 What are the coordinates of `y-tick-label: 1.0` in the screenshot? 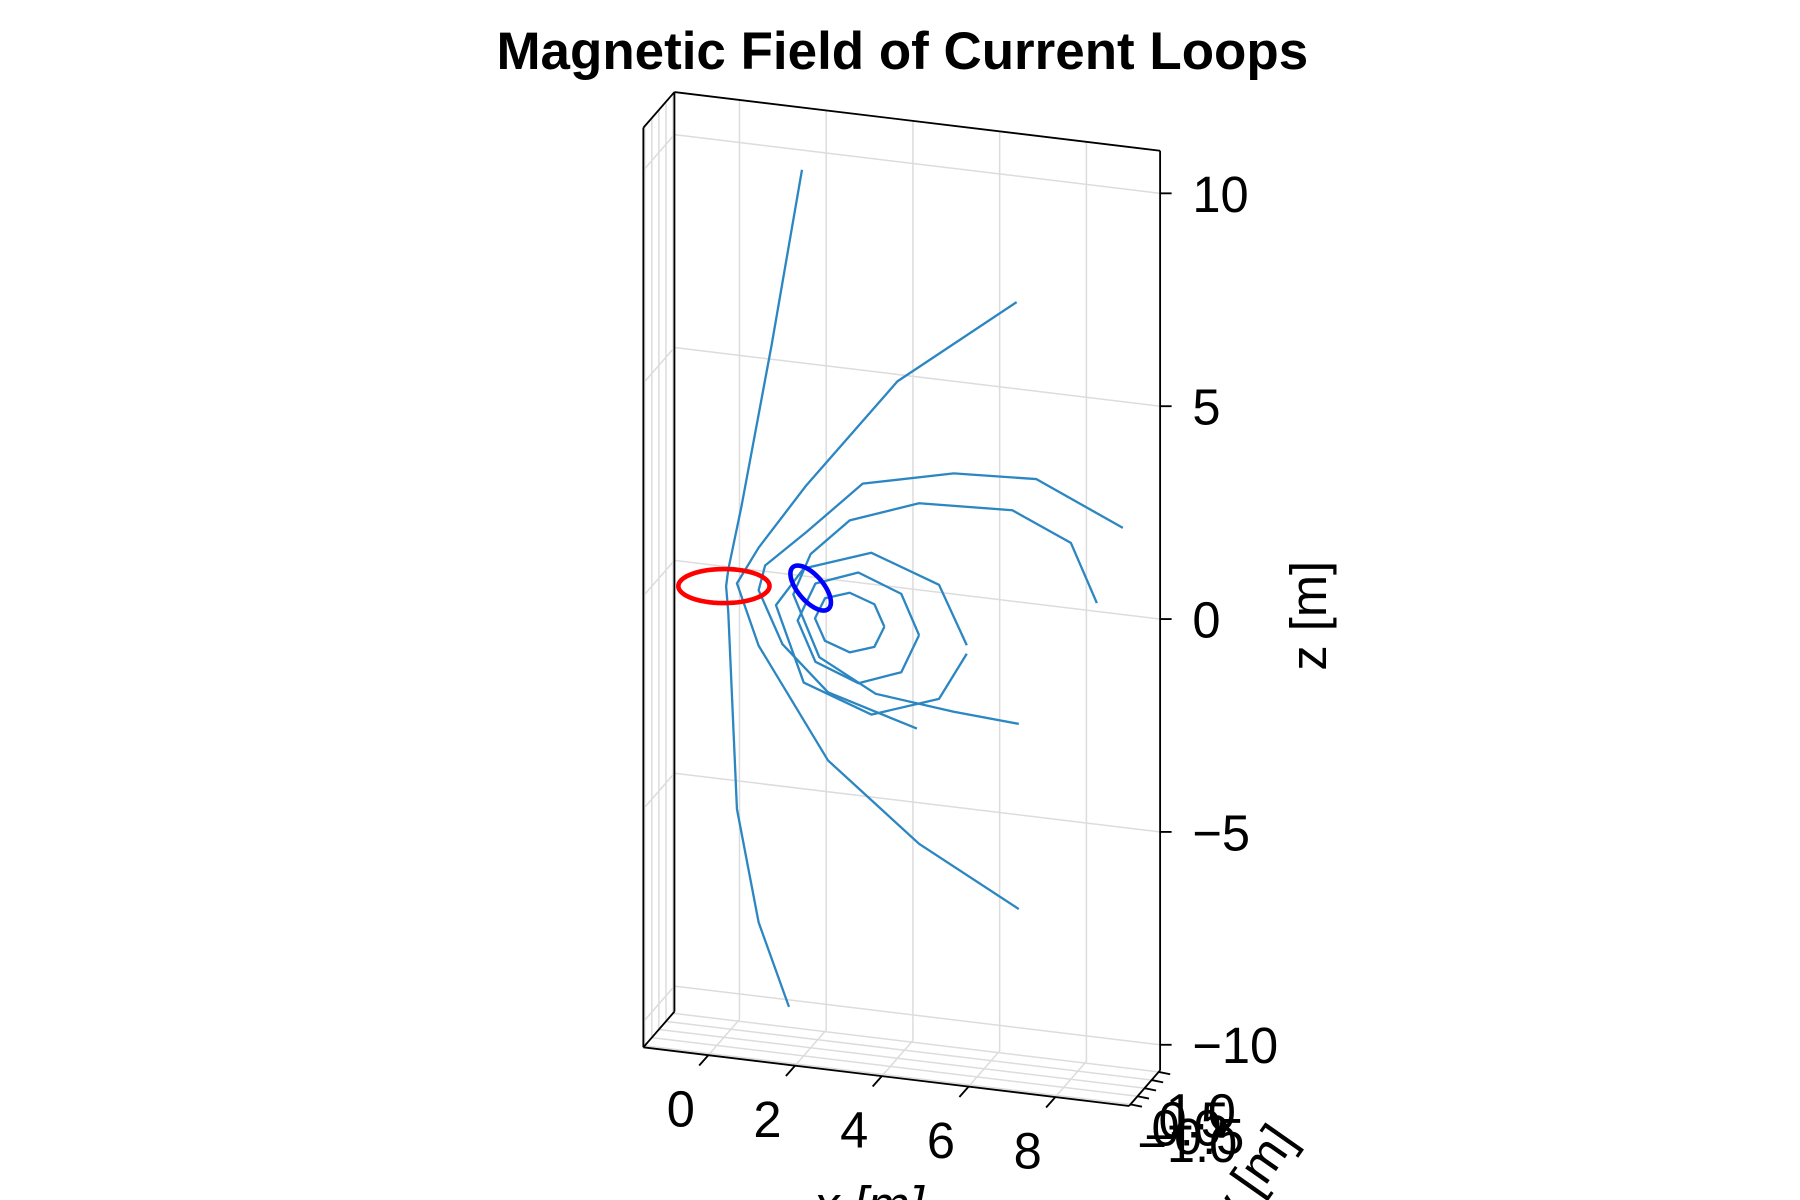 It's located at (1201, 1111).